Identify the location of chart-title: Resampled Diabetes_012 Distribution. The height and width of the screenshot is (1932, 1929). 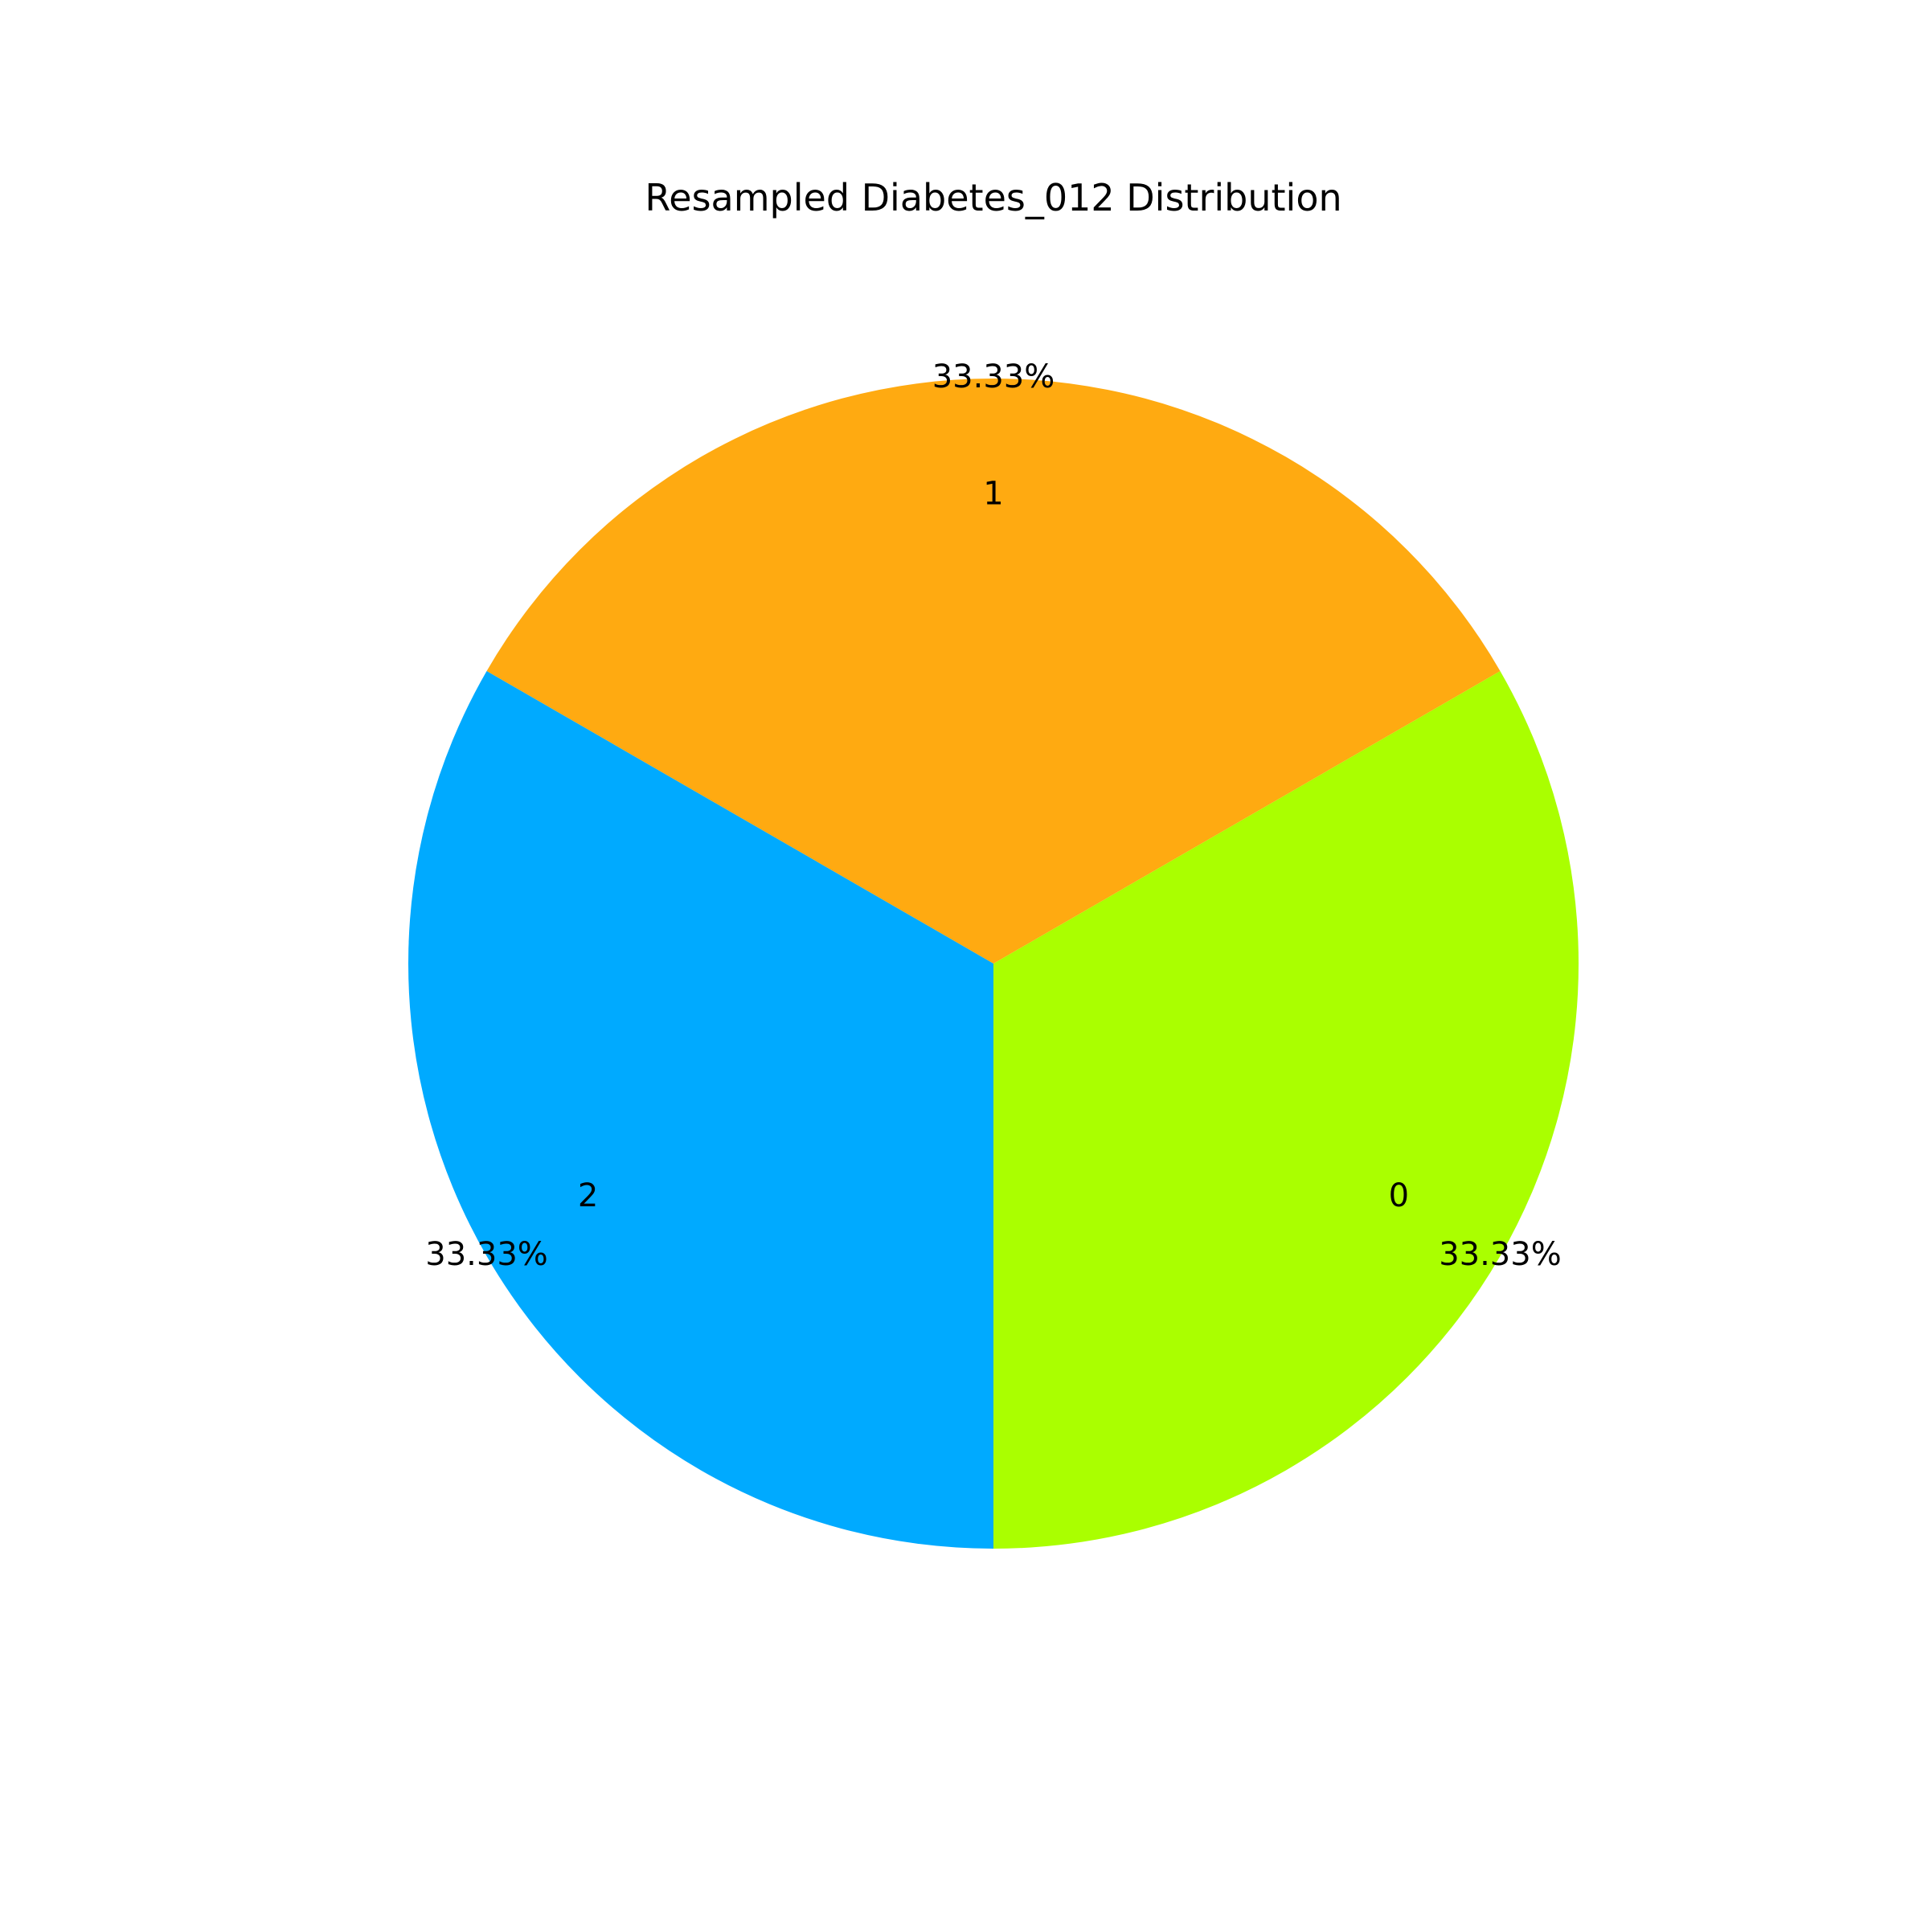
(993, 197).